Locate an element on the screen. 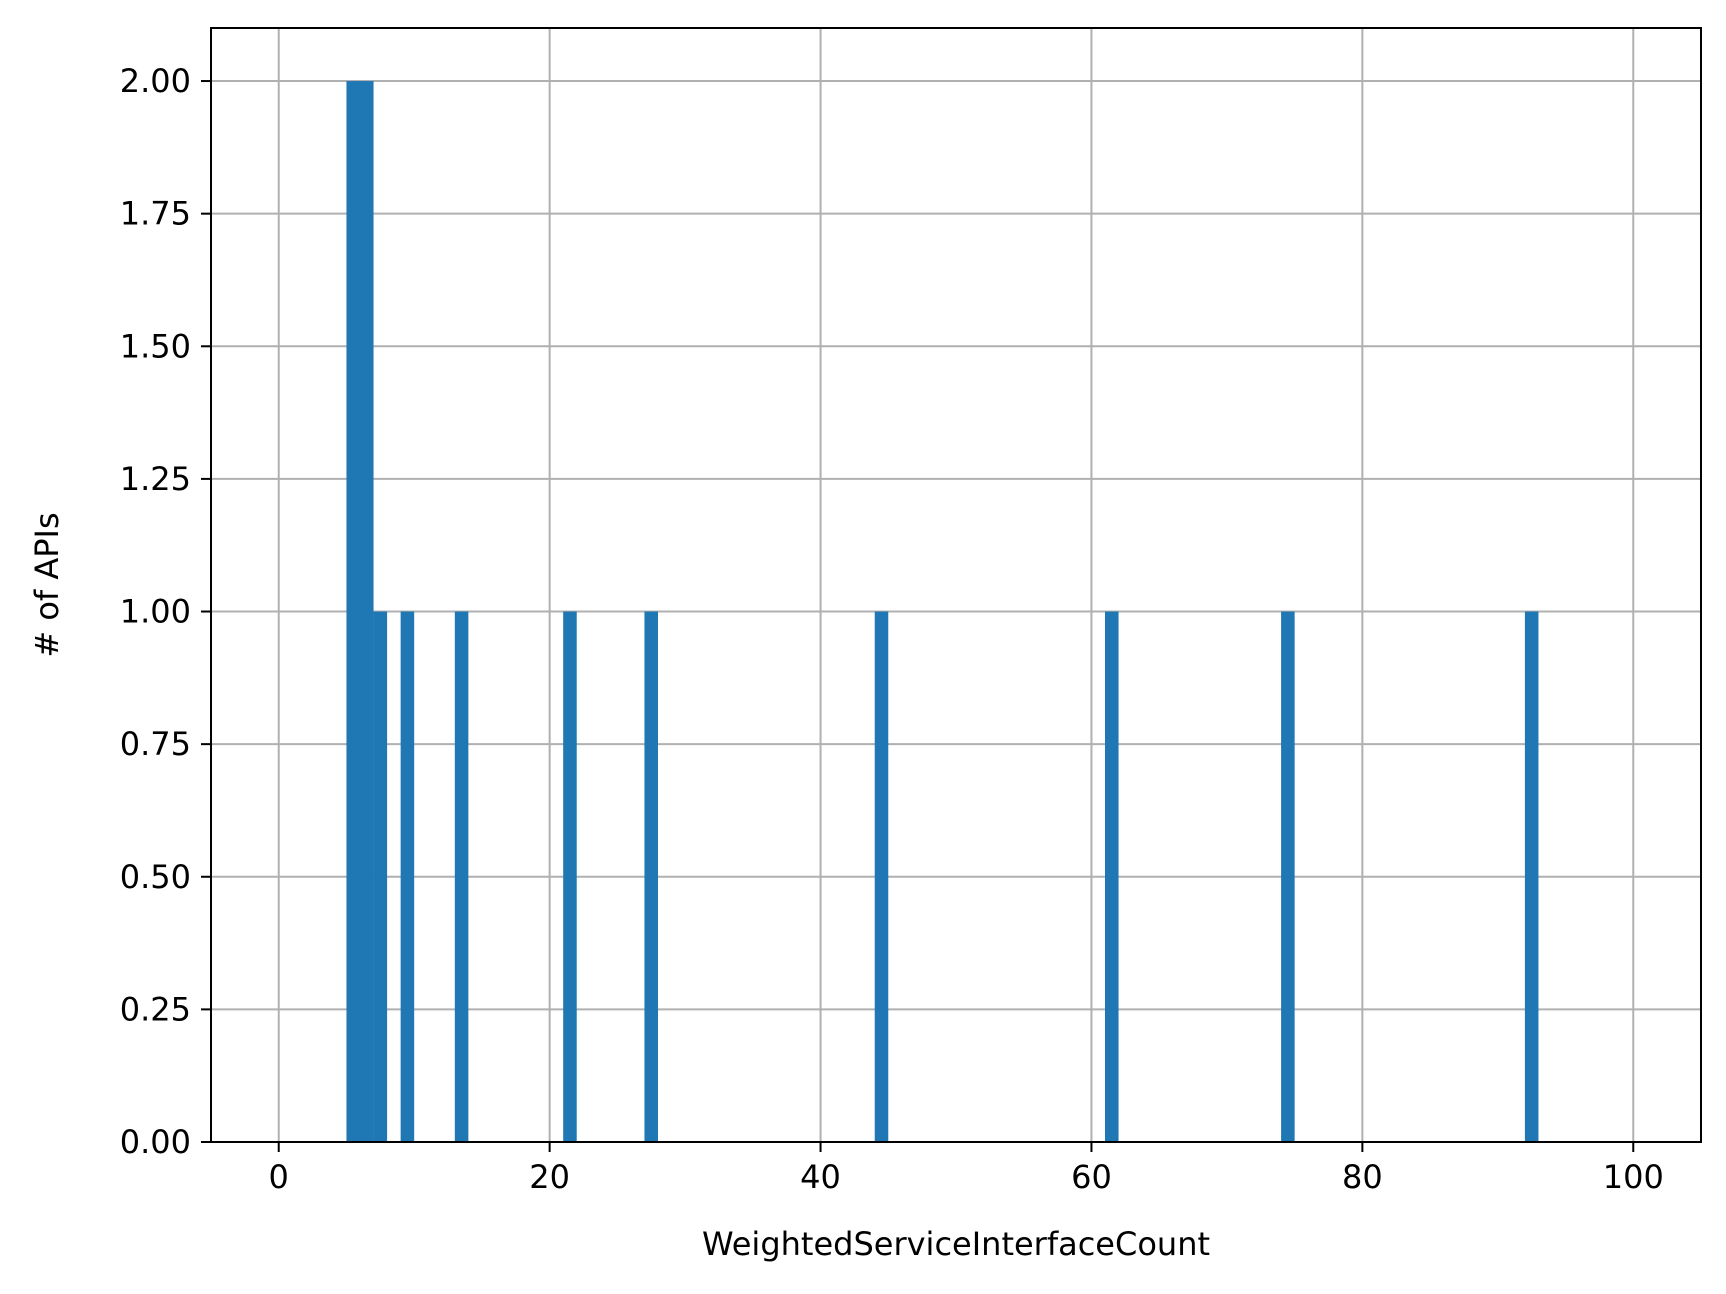 The image size is (1726, 1294). y-tick-label: 0.50 is located at coordinates (155, 877).